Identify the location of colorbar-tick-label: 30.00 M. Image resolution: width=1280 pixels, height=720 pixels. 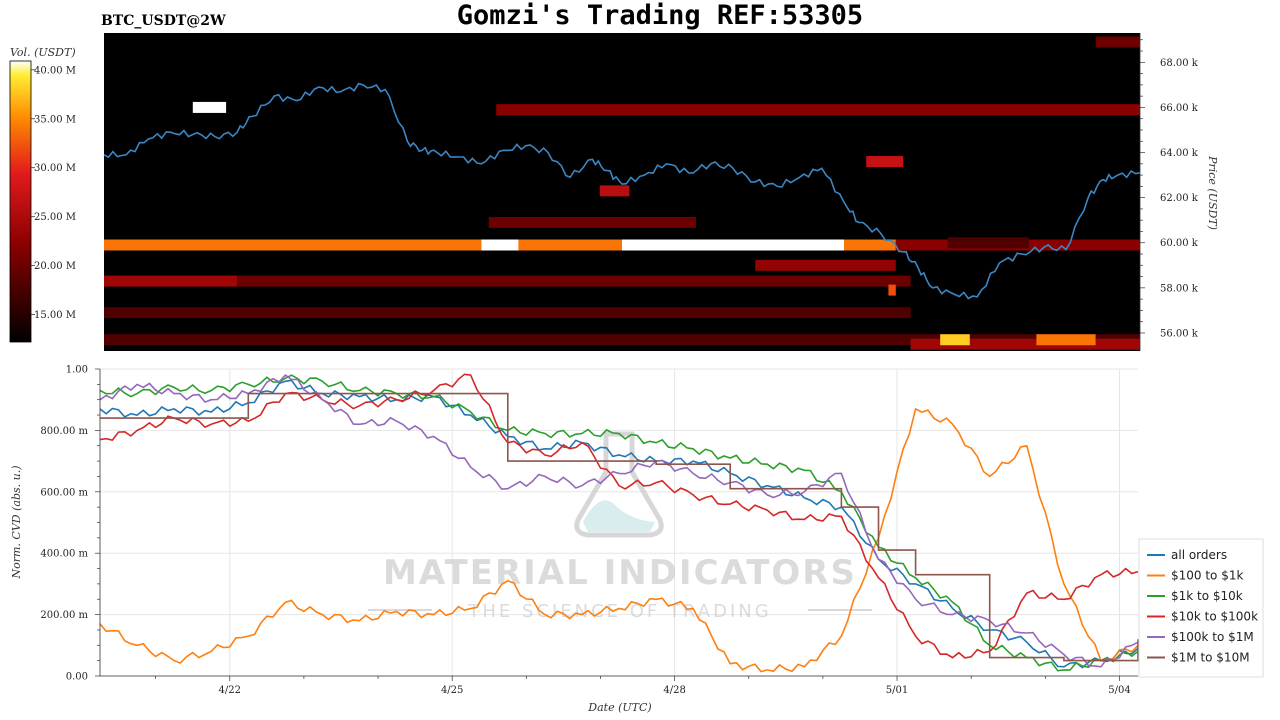
(55, 168).